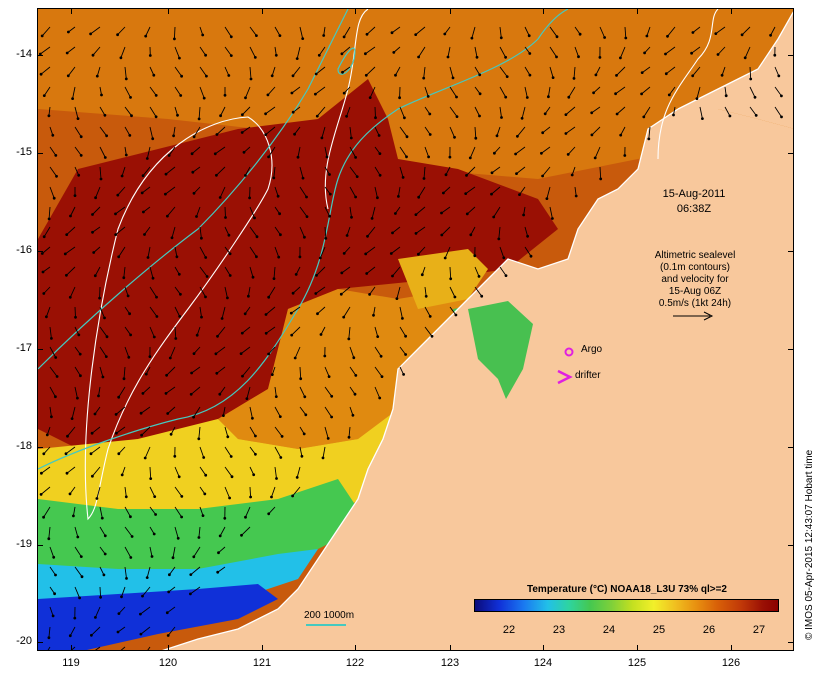 Image resolution: width=820 pixels, height=680 pixels. I want to click on colorbar-title: Temperature (°C) NOAA18_L3U 73% ql>=2, so click(627, 589).